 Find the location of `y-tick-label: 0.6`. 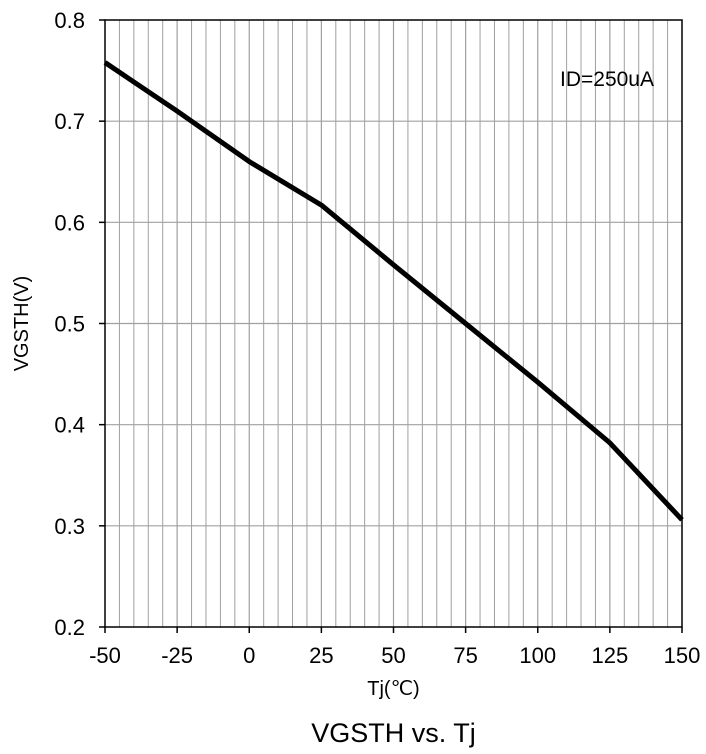

y-tick-label: 0.6 is located at coordinates (69, 222).